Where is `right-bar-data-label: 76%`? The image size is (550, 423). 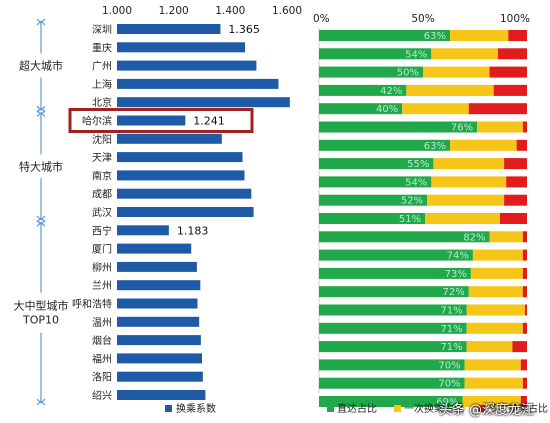 right-bar-data-label: 76% is located at coordinates (462, 128).